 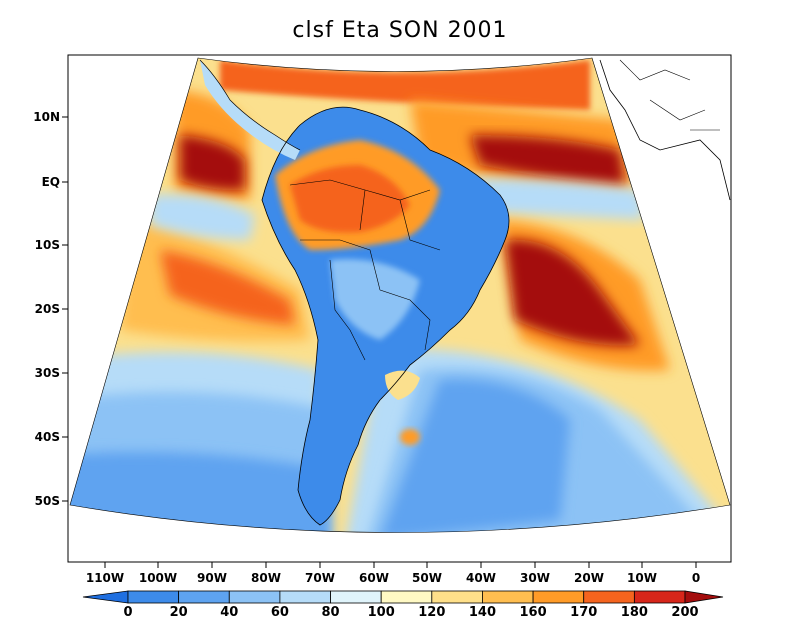 What do you see at coordinates (402, 385) in the screenshot?
I see `uruguay-yellow` at bounding box center [402, 385].